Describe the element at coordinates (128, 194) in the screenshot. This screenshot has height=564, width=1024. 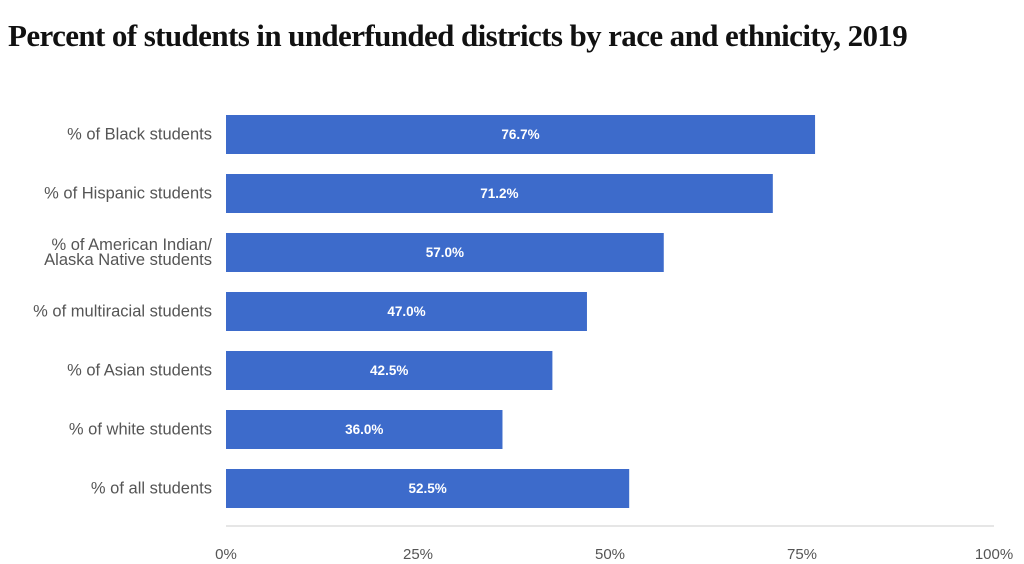
I see `category-label: % of Hispanic students` at that location.